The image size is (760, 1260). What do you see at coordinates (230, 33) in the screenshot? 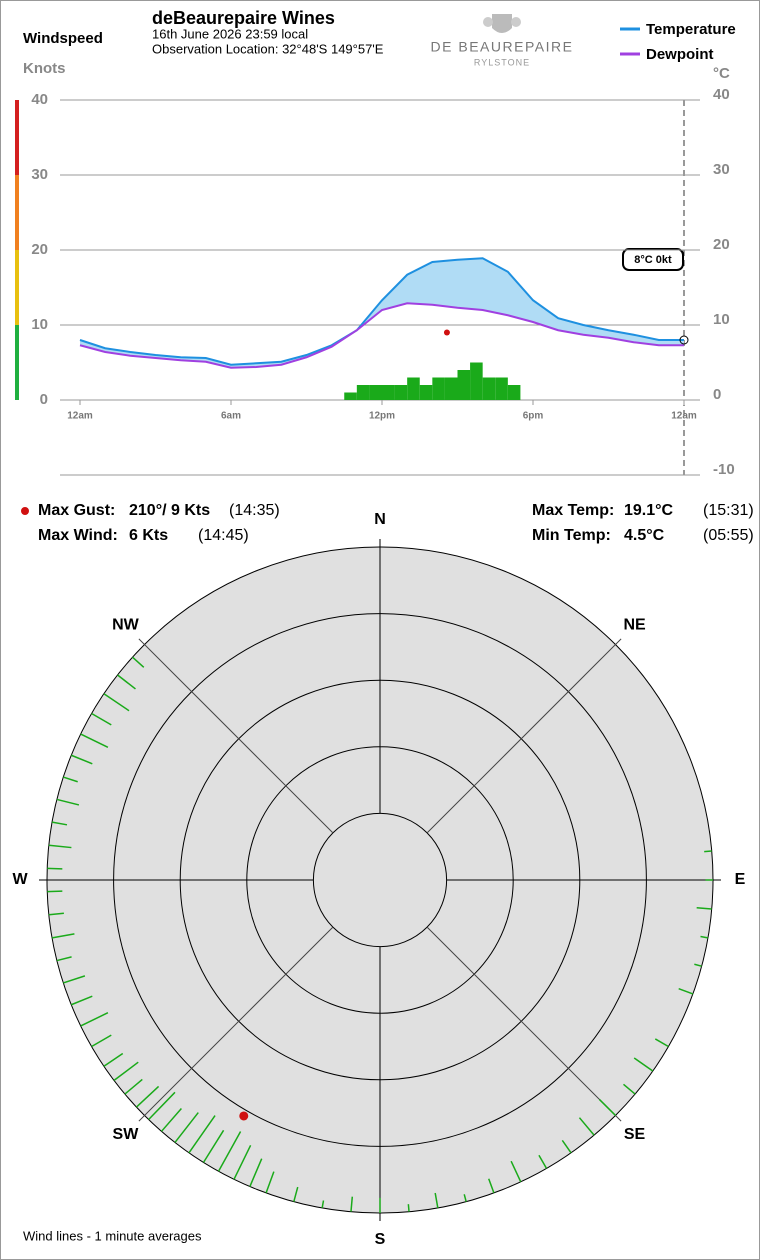
I see `date: 16th June 2026 23:59 local` at bounding box center [230, 33].